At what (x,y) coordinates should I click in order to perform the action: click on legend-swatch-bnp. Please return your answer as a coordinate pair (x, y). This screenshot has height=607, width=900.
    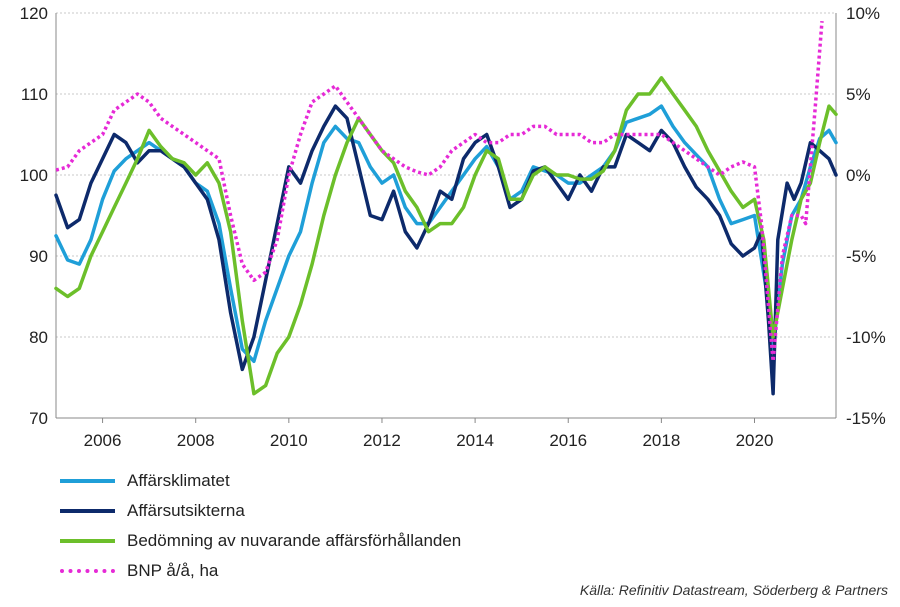
    Looking at the image, I should click on (87, 571).